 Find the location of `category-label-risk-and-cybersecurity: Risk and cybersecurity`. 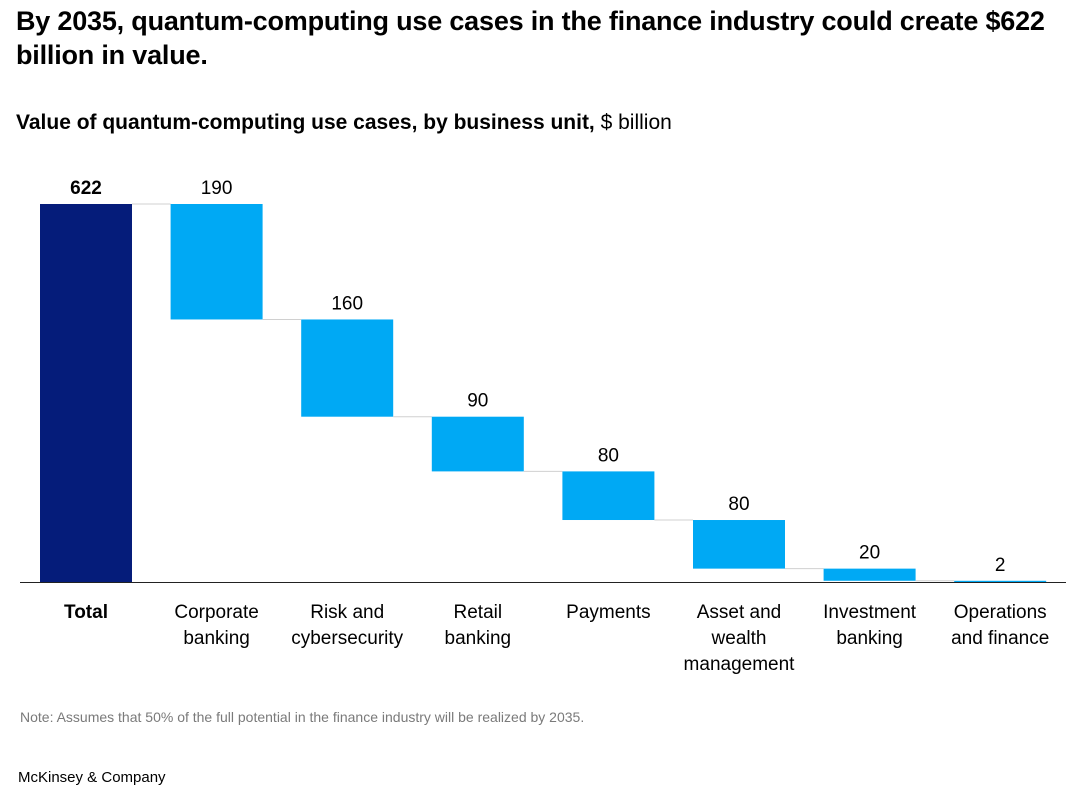

category-label-risk-and-cybersecurity: Risk and cybersecurity is located at coordinates (347, 625).